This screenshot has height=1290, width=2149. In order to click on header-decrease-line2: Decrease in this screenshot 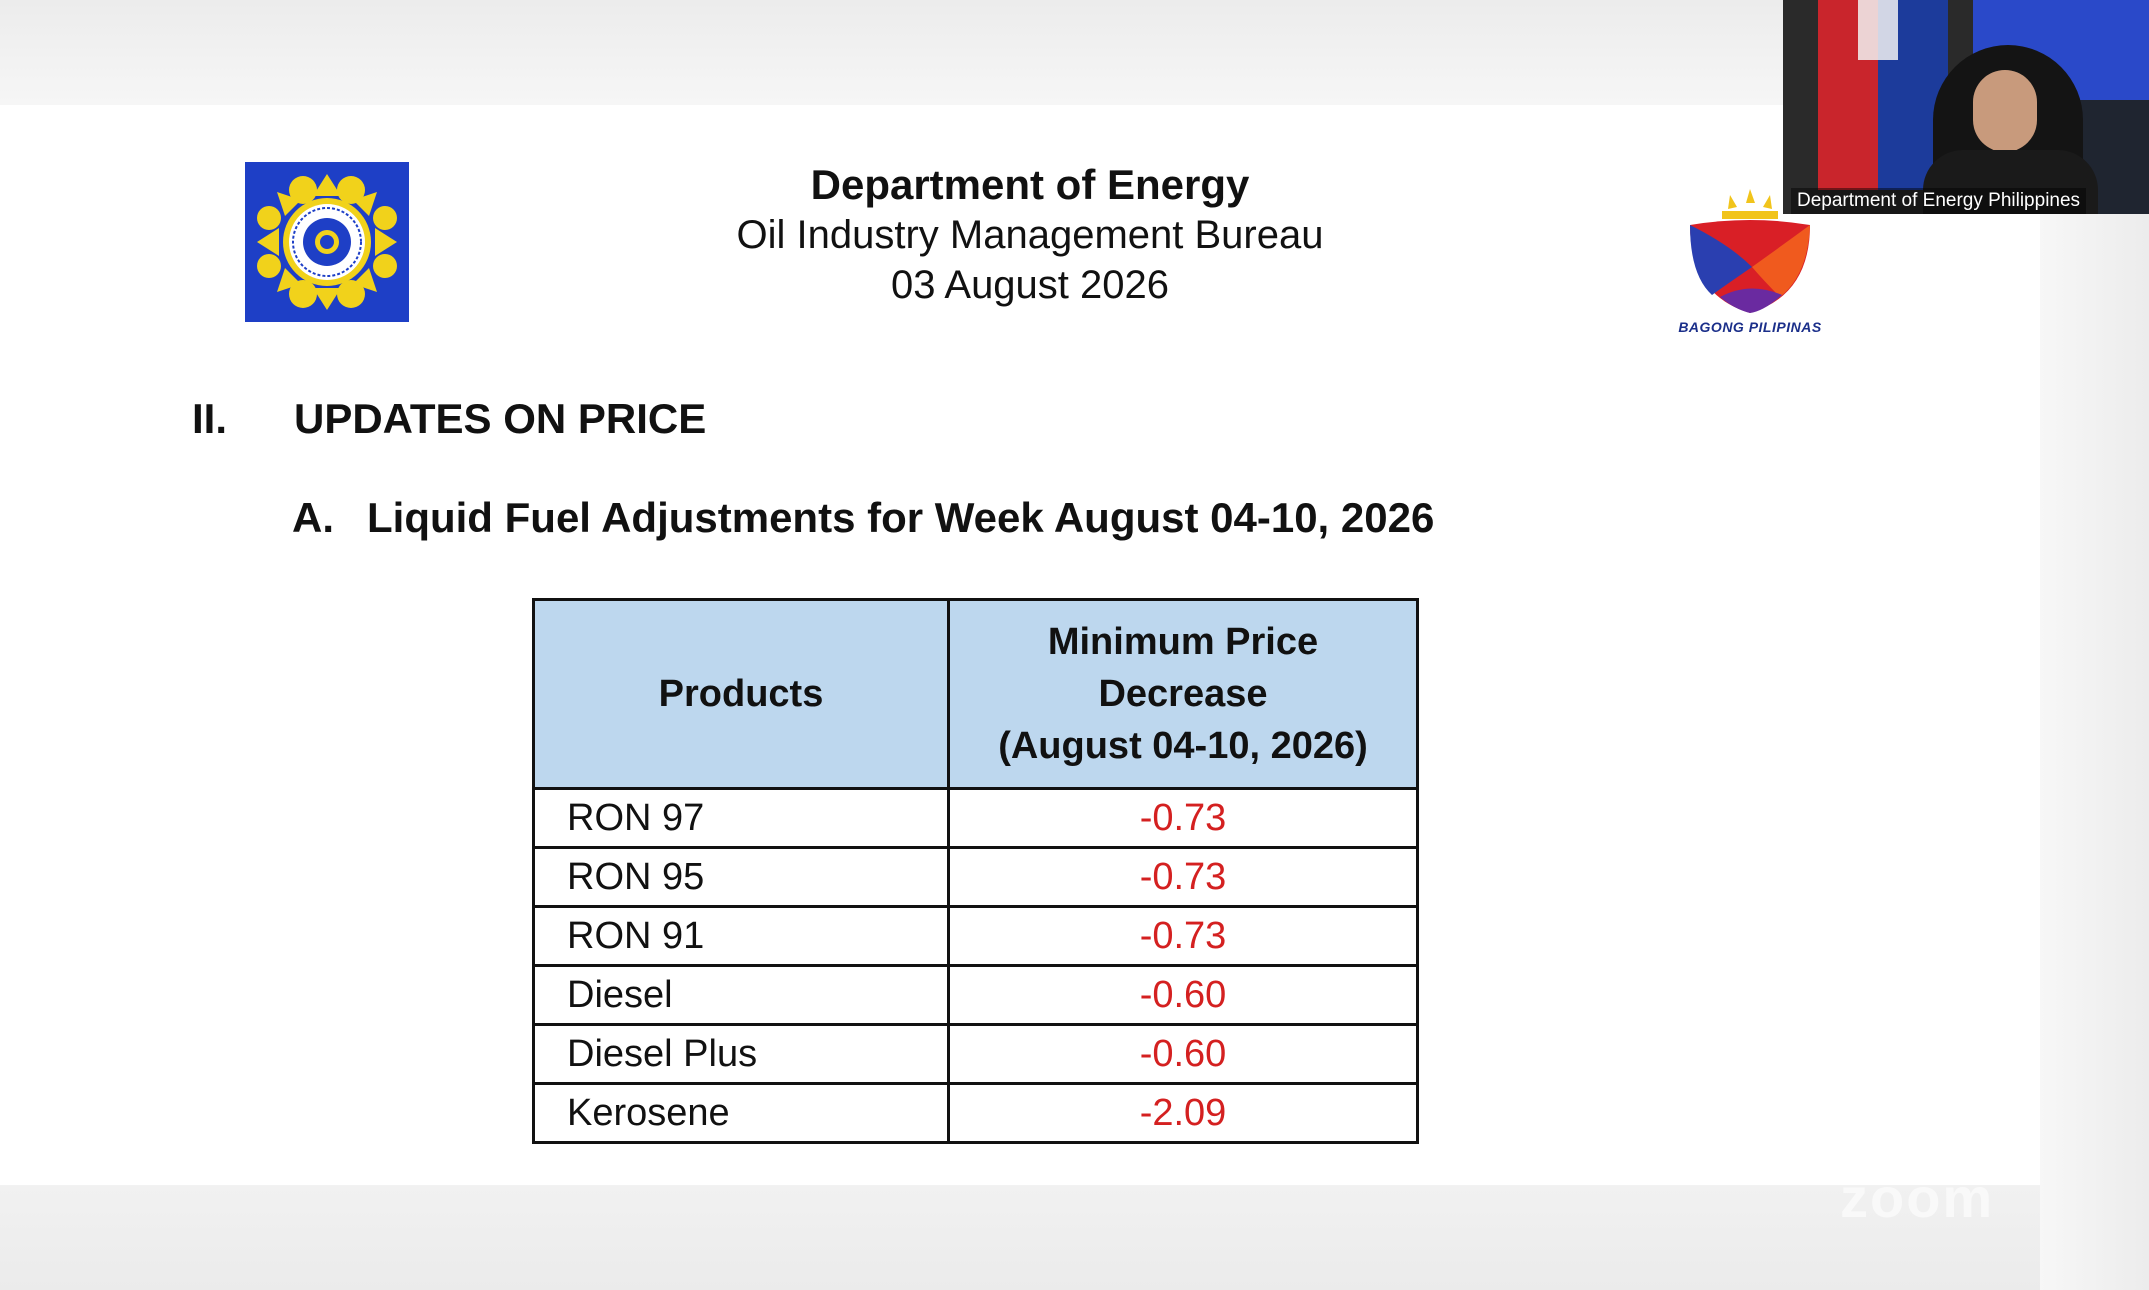, I will do `click(1183, 694)`.